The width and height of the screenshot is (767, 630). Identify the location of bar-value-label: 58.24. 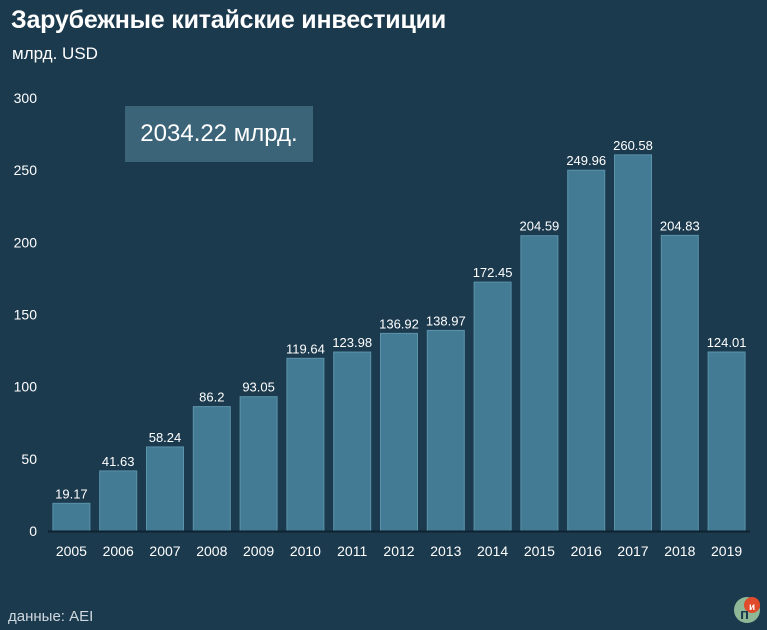
(165, 437).